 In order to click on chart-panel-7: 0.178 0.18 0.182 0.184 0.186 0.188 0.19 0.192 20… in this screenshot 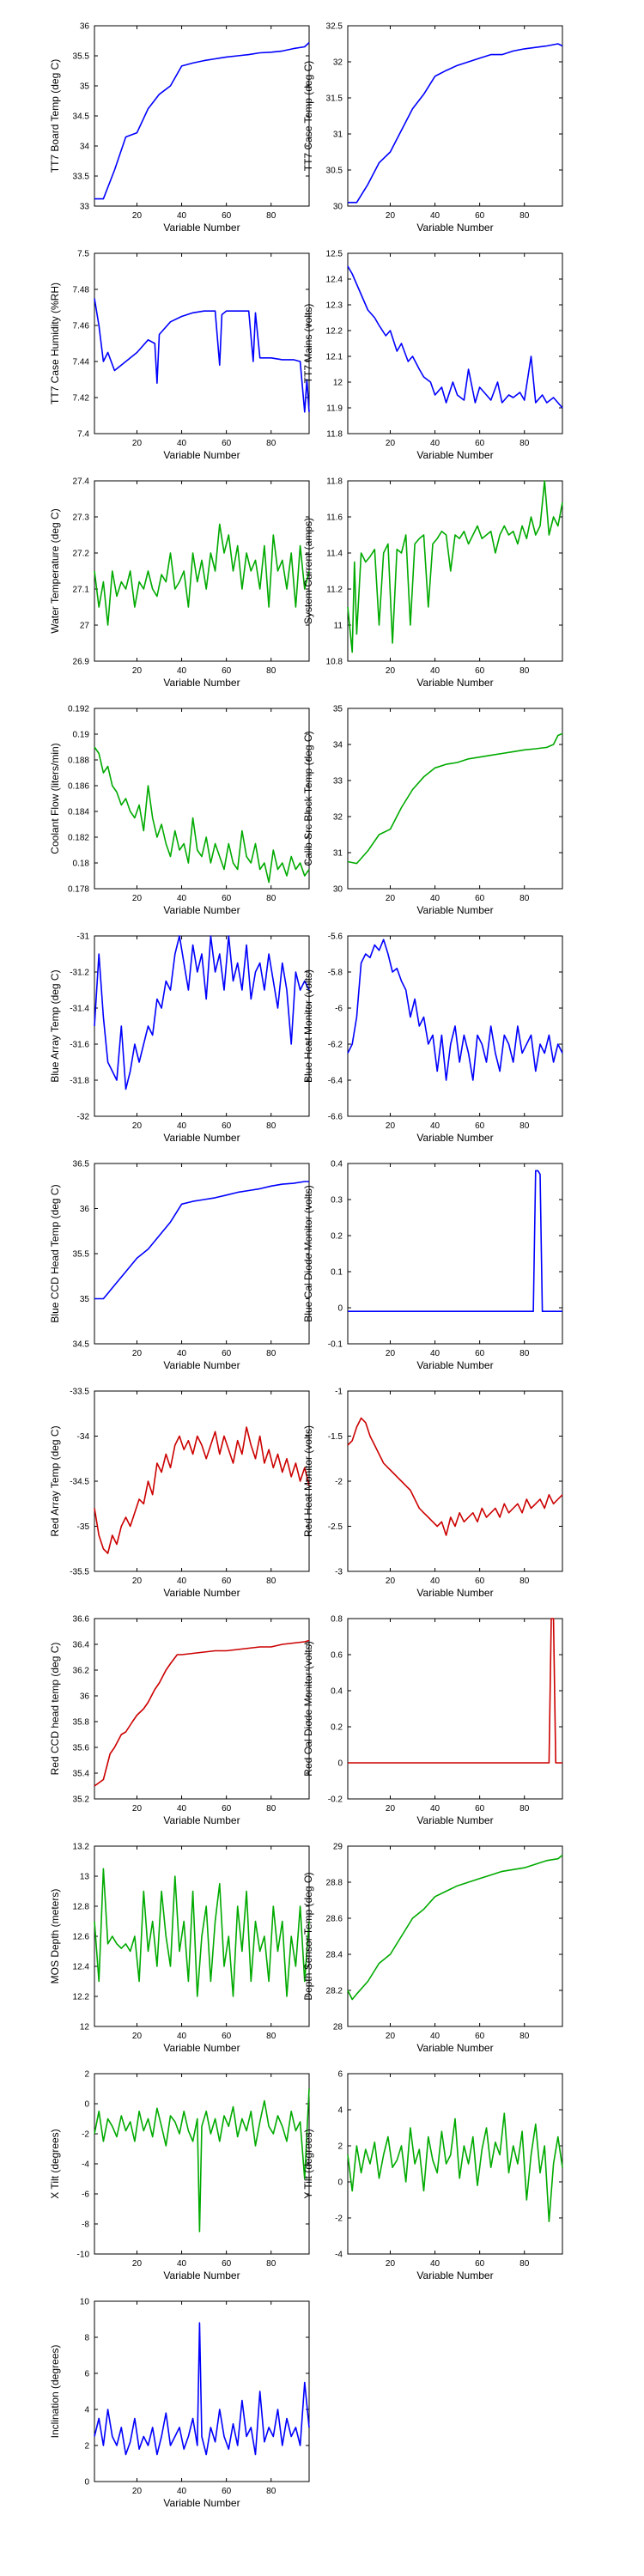, I will do `click(180, 810)`.